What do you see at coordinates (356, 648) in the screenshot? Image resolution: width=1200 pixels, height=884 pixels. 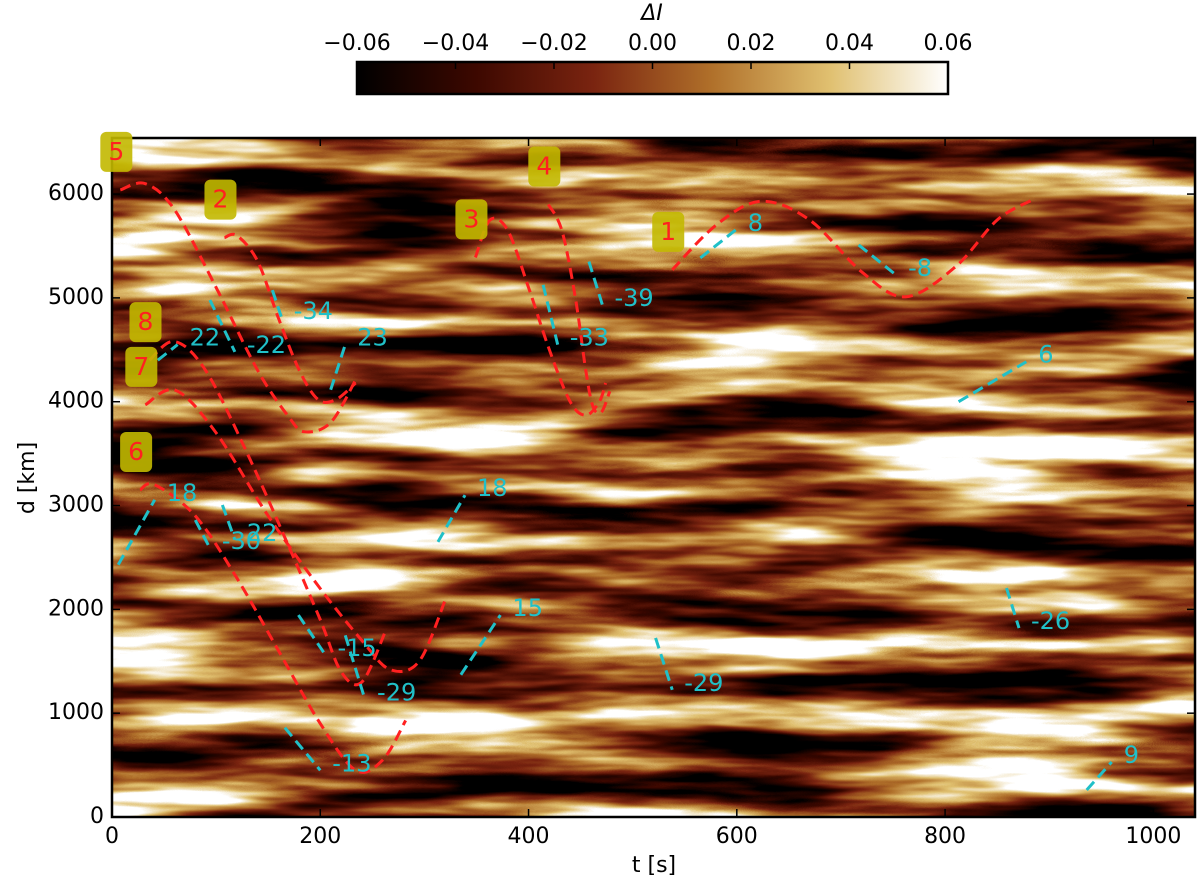 I see `slope-label: -15` at bounding box center [356, 648].